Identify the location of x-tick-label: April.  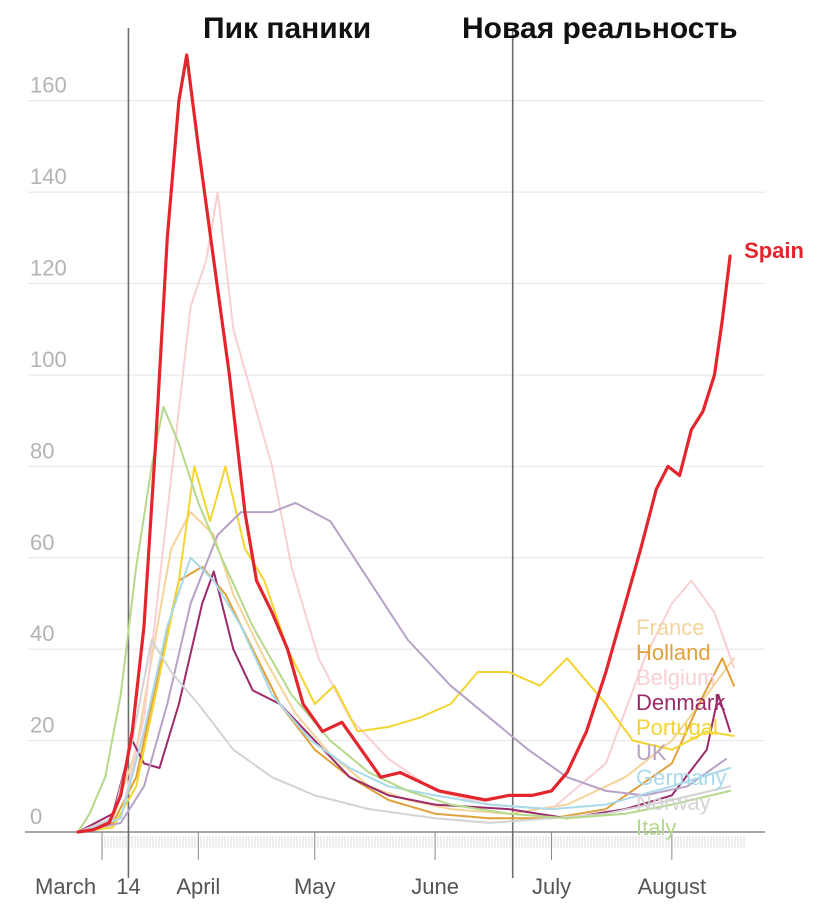
(198, 886).